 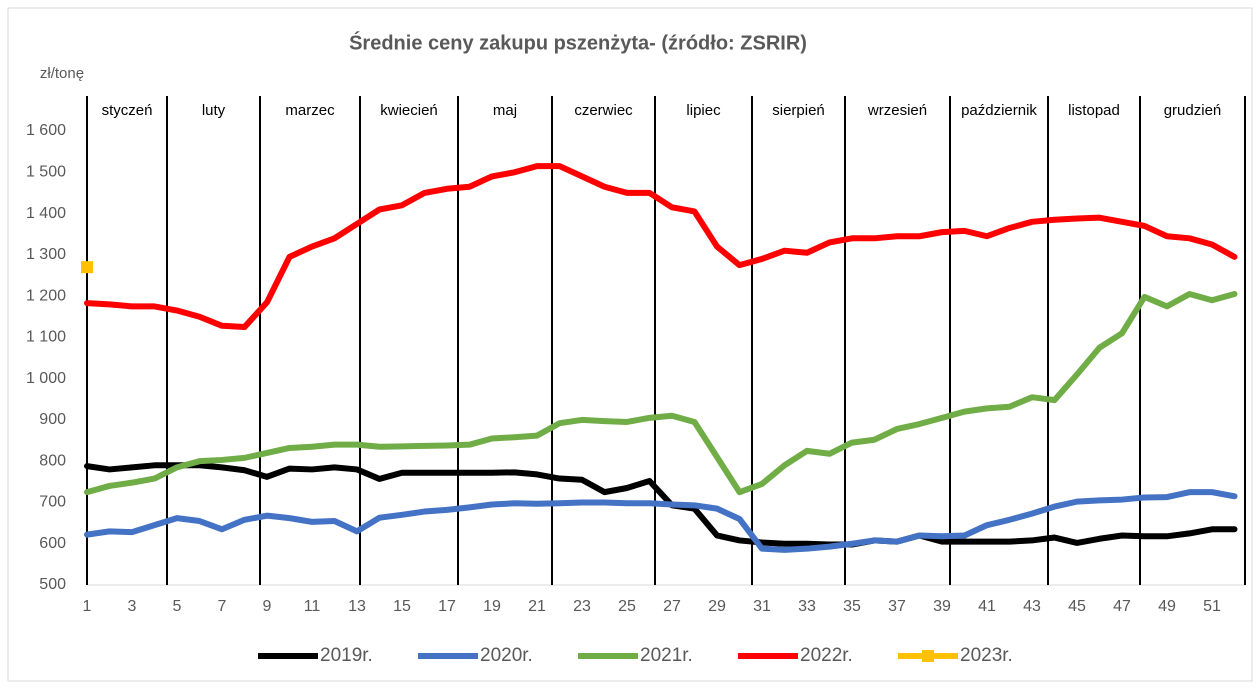 I want to click on x-tick-label: 39, so click(x=942, y=606).